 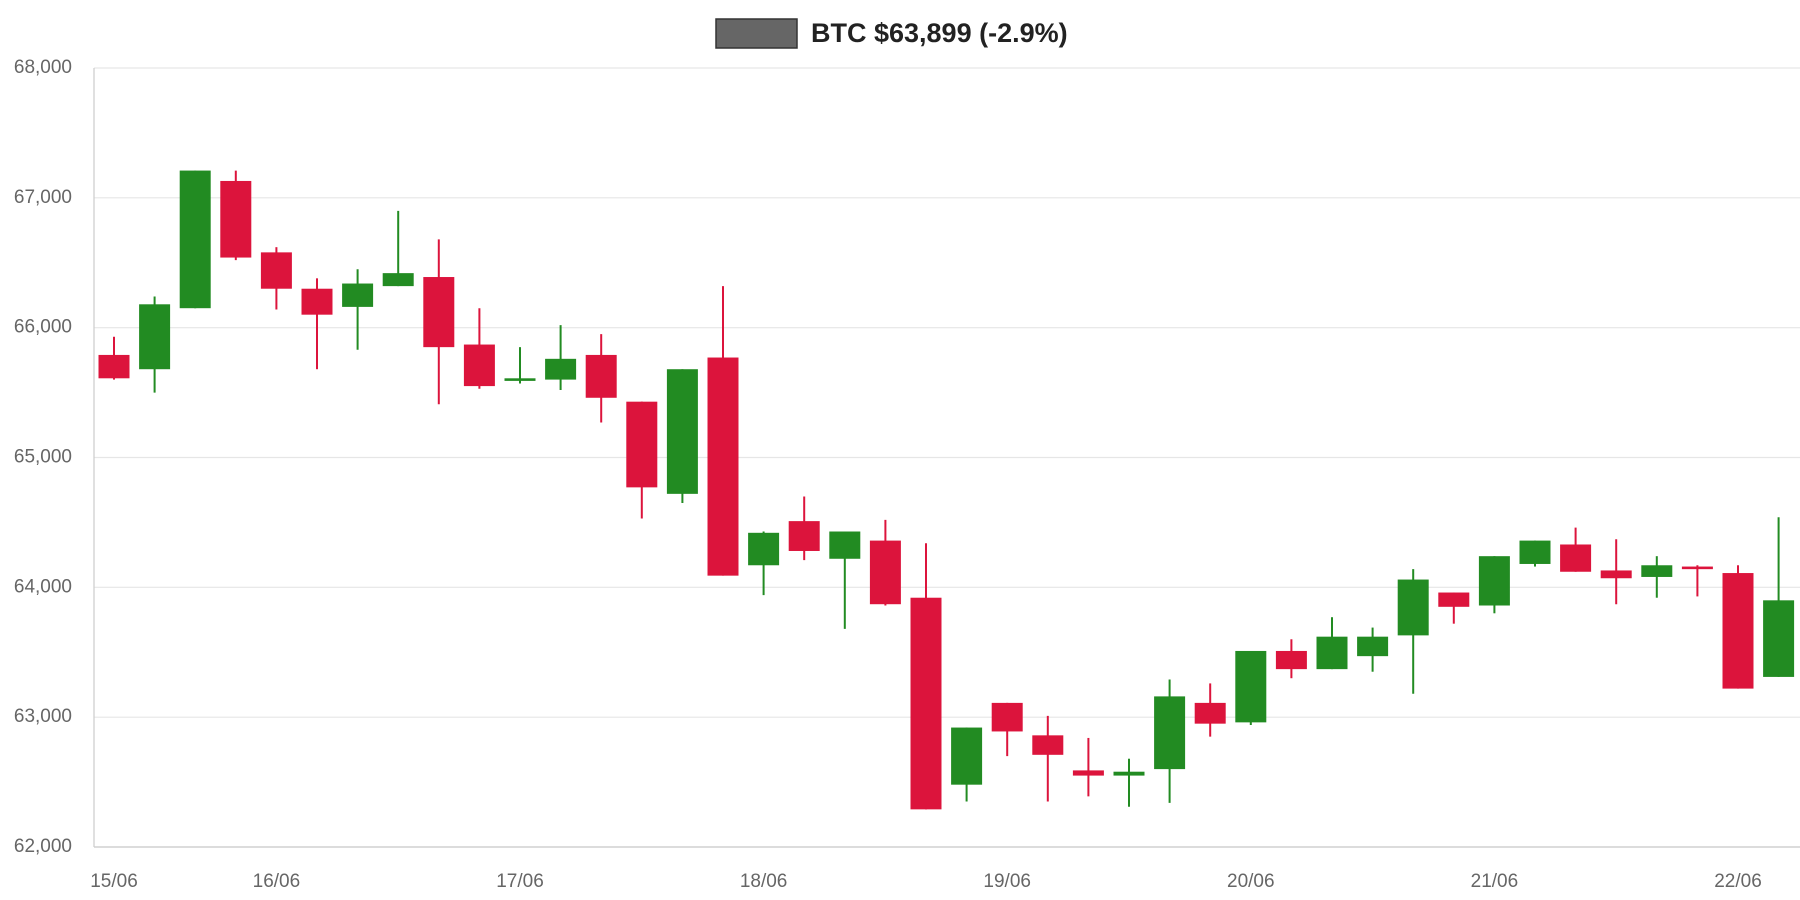 What do you see at coordinates (43, 457) in the screenshot?
I see `y-tick-label: 65,000` at bounding box center [43, 457].